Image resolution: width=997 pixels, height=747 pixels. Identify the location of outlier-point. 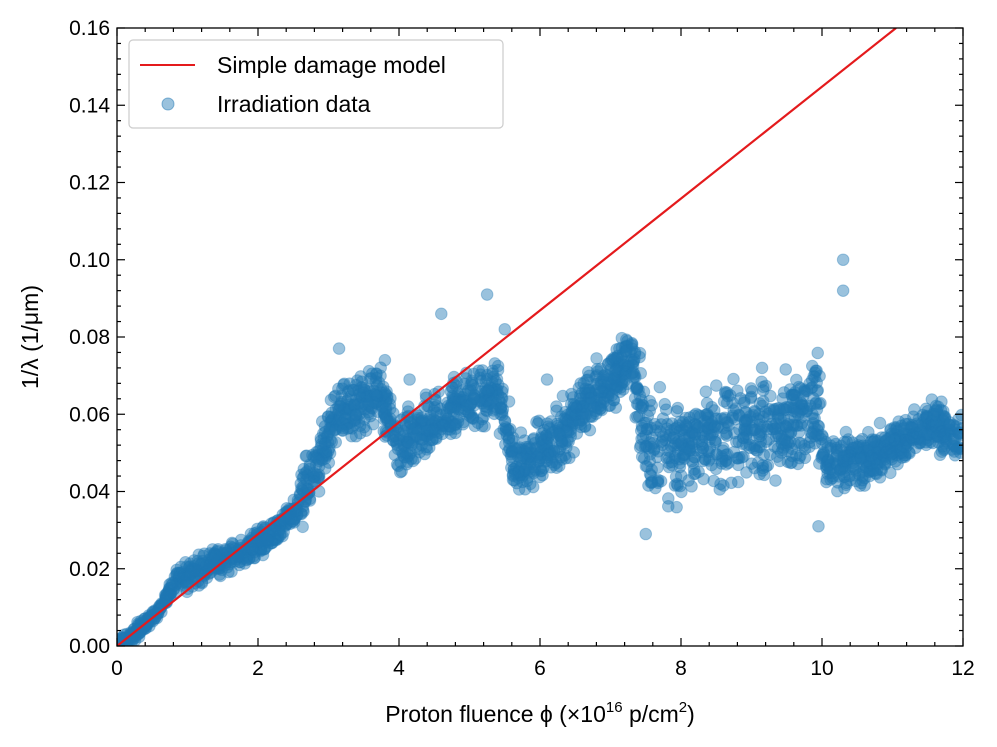
(646, 534).